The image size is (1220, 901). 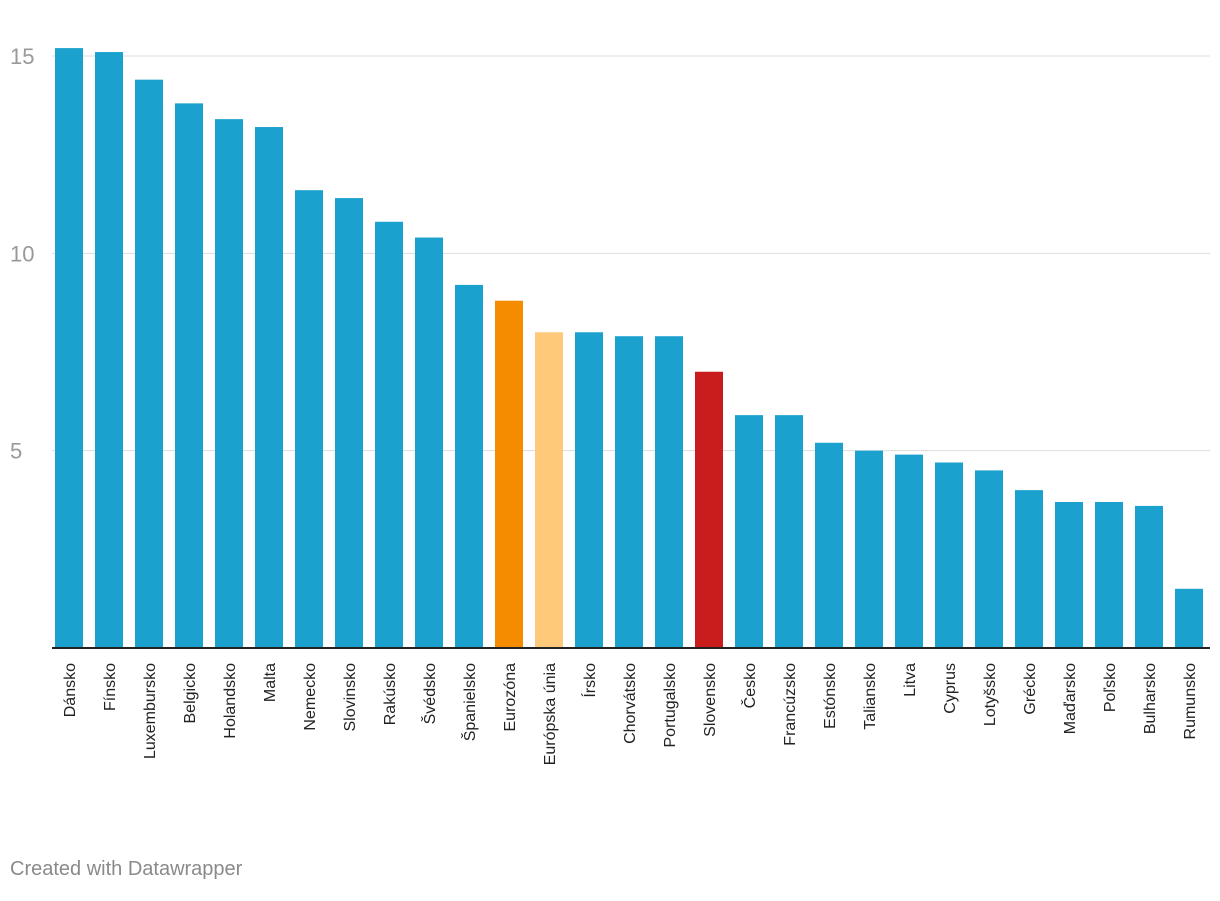 What do you see at coordinates (190, 693) in the screenshot?
I see `x-tick-label: Belgicko` at bounding box center [190, 693].